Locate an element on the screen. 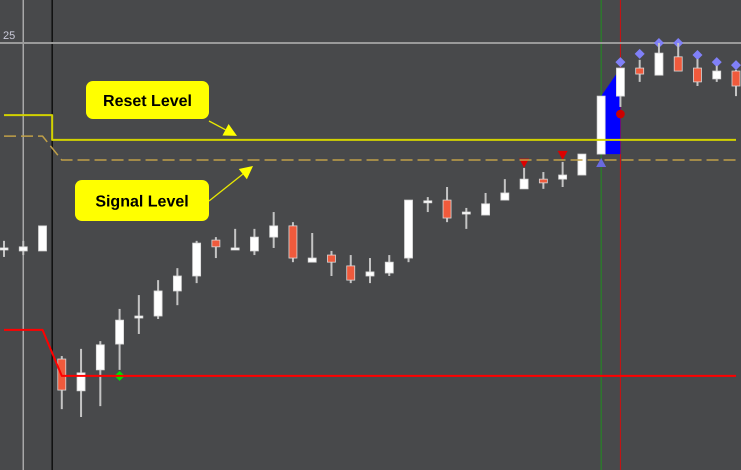  annotation: Reset Level is located at coordinates (147, 101).